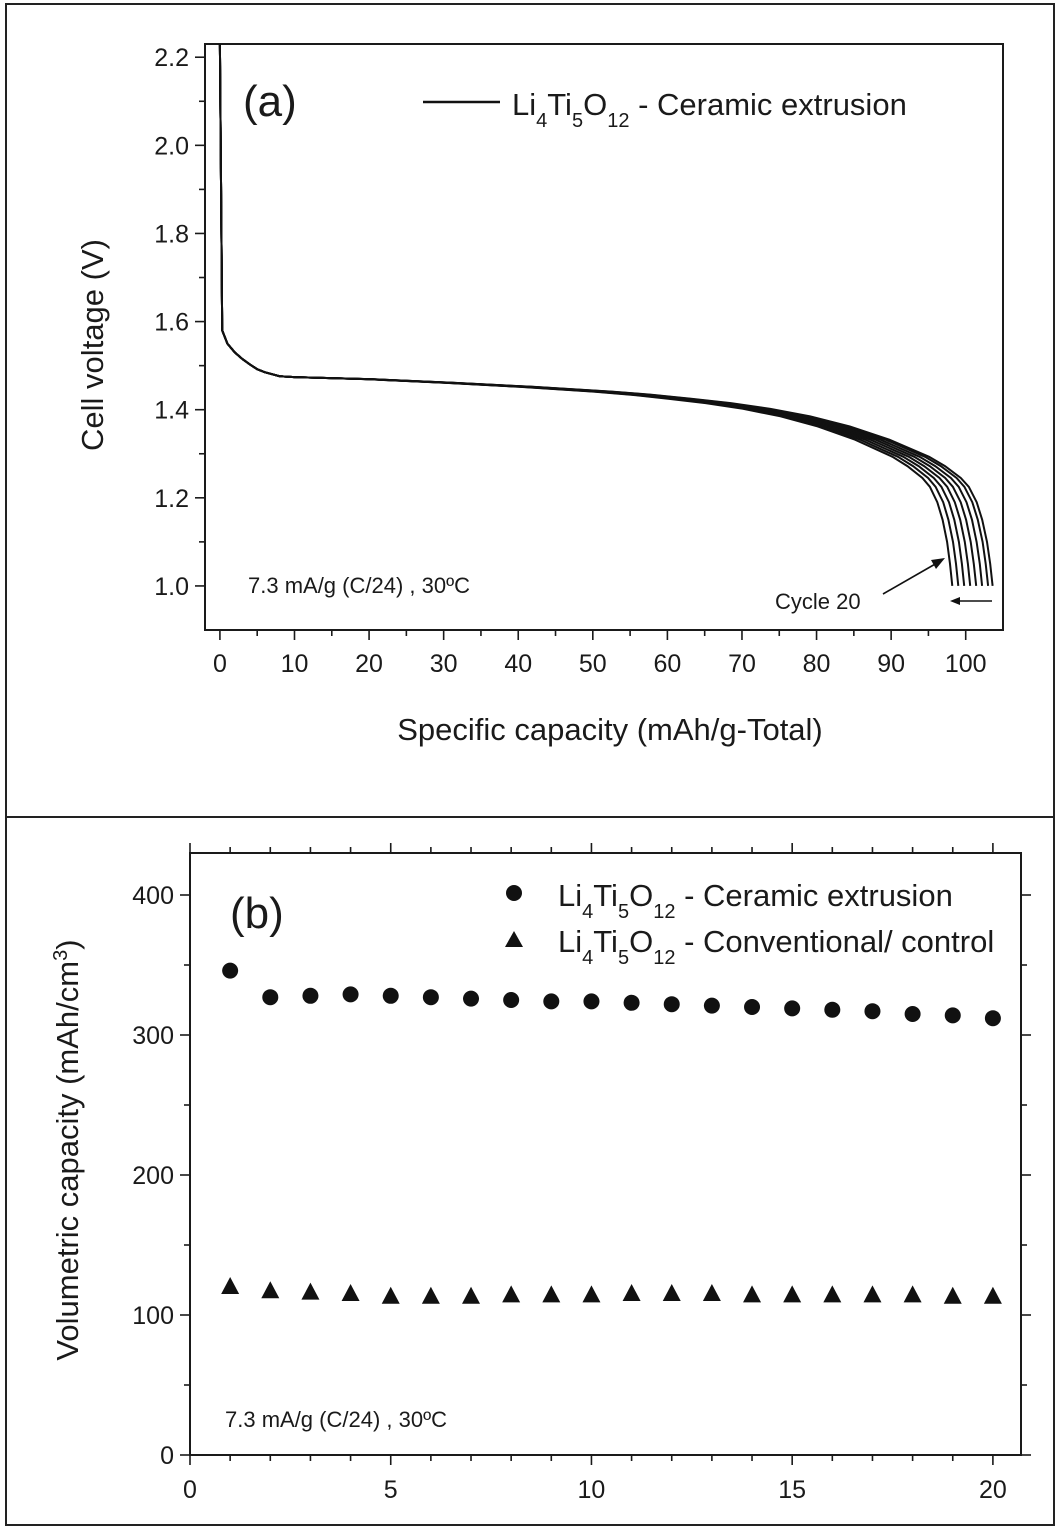 The height and width of the screenshot is (1528, 1058). I want to click on panel-a-label: (a), so click(270, 101).